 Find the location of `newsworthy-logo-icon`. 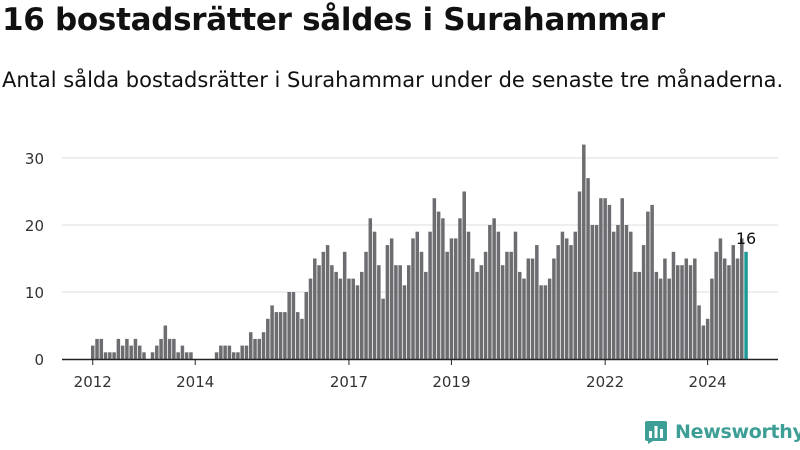

newsworthy-logo-icon is located at coordinates (656, 432).